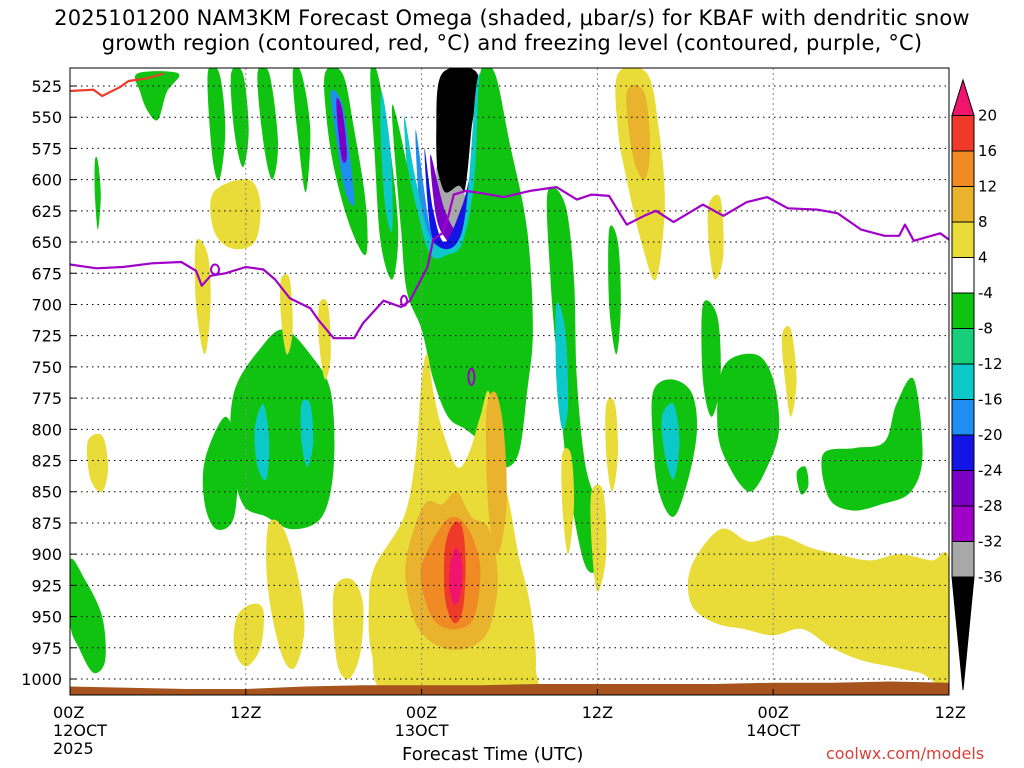 The image size is (1024, 768). What do you see at coordinates (268, 124) in the screenshot?
I see `omega-region-green-col-f` at bounding box center [268, 124].